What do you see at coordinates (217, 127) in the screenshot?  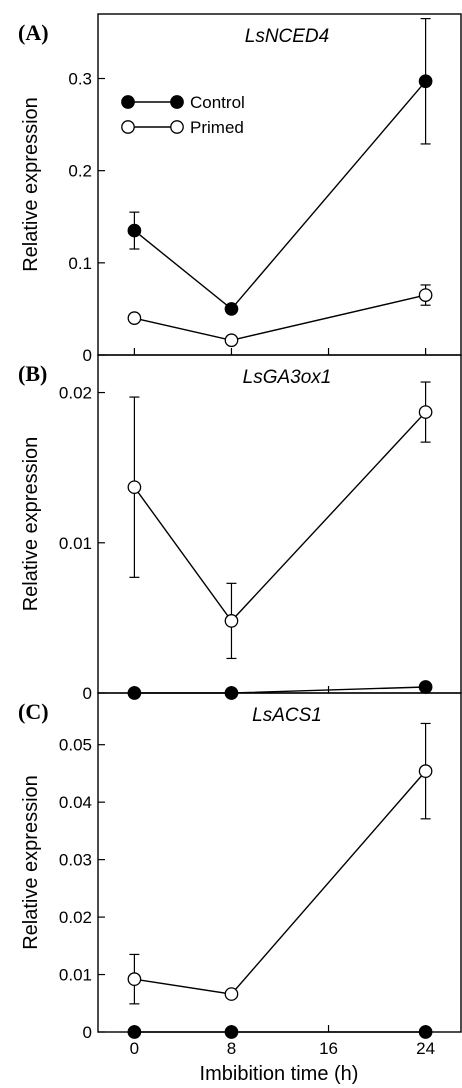 I see `legend-label: Primed` at bounding box center [217, 127].